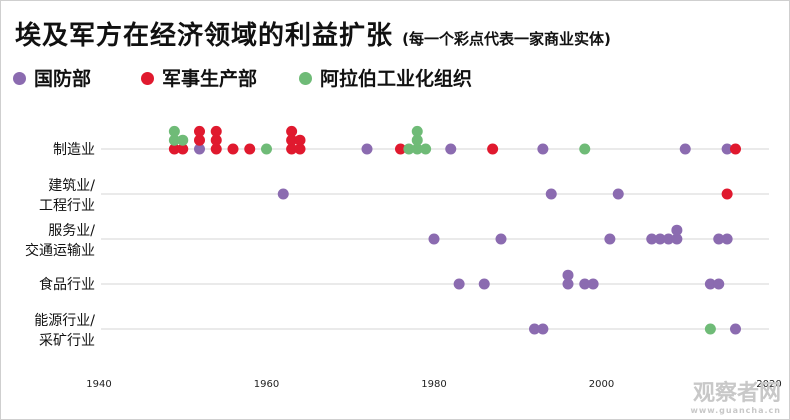 The image size is (790, 420). What do you see at coordinates (71, 186) in the screenshot?
I see `category-label-line: 建筑业/` at bounding box center [71, 186].